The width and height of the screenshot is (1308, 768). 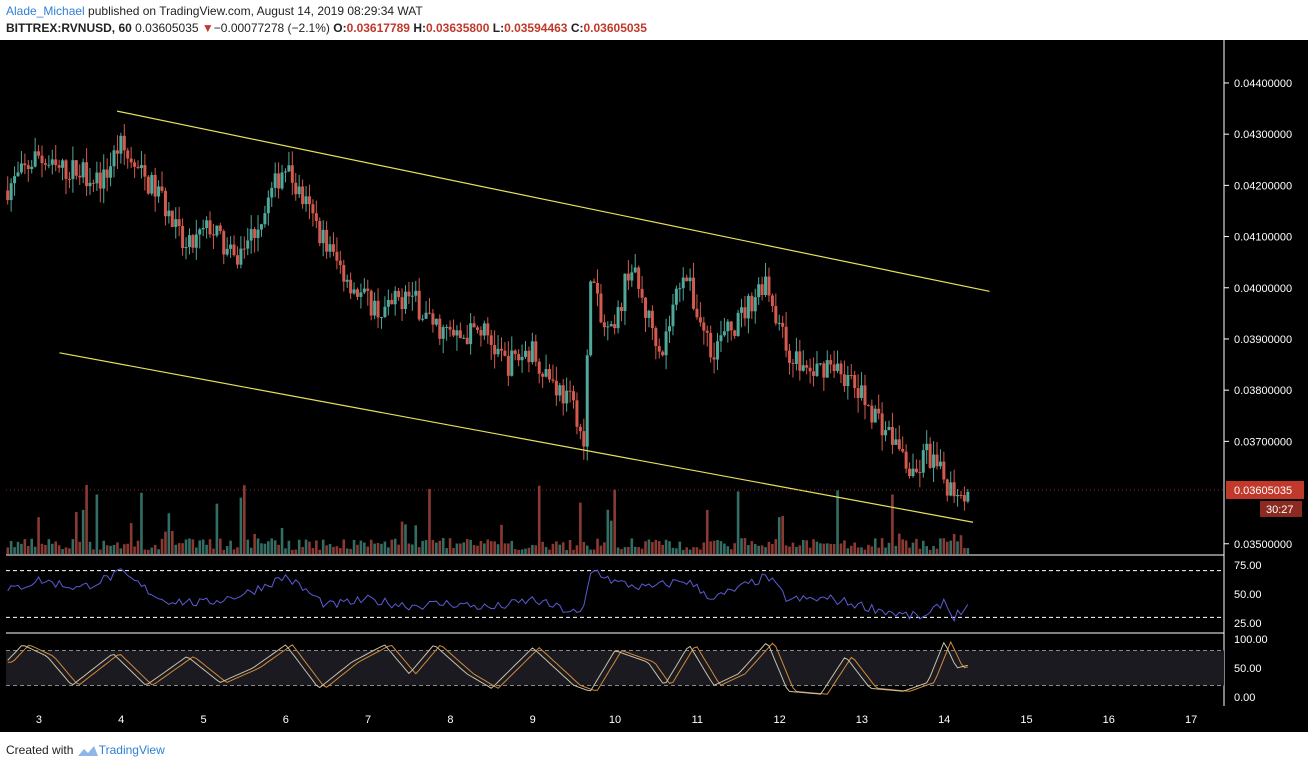 I want to click on low-value: 0.03594463, so click(x=536, y=28).